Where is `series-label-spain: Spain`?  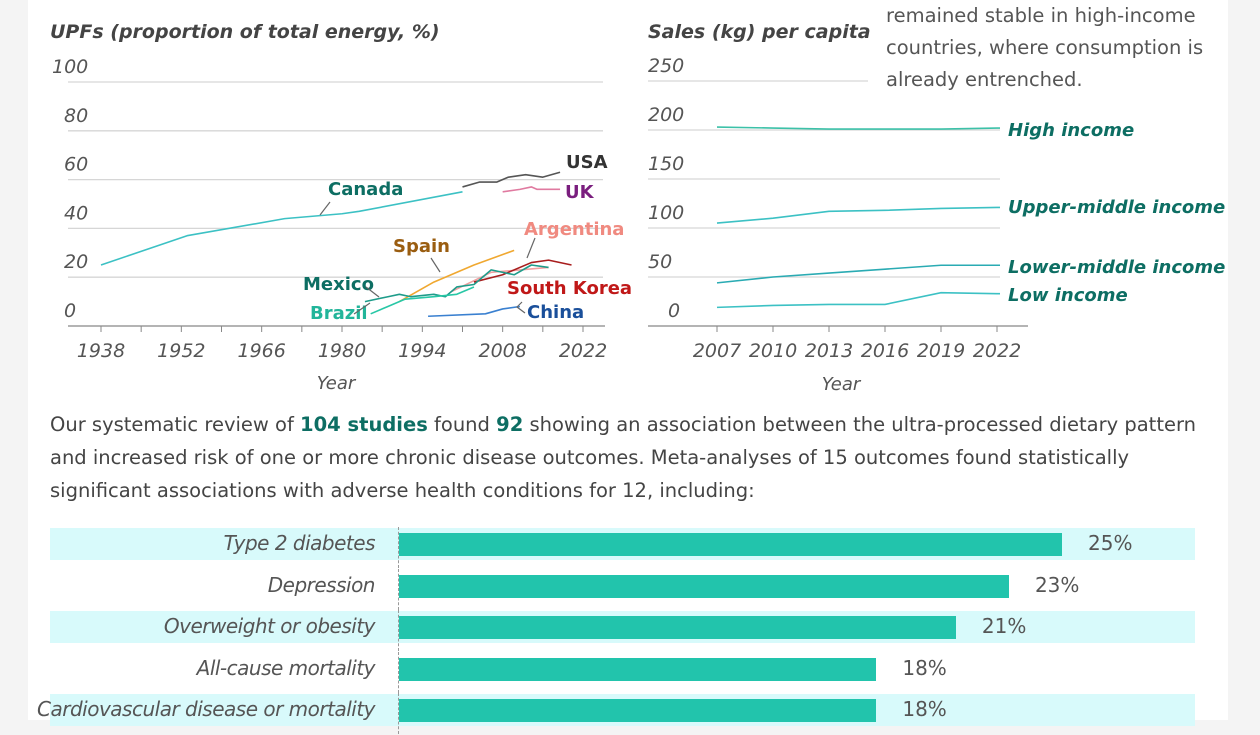
series-label-spain: Spain is located at coordinates (421, 246).